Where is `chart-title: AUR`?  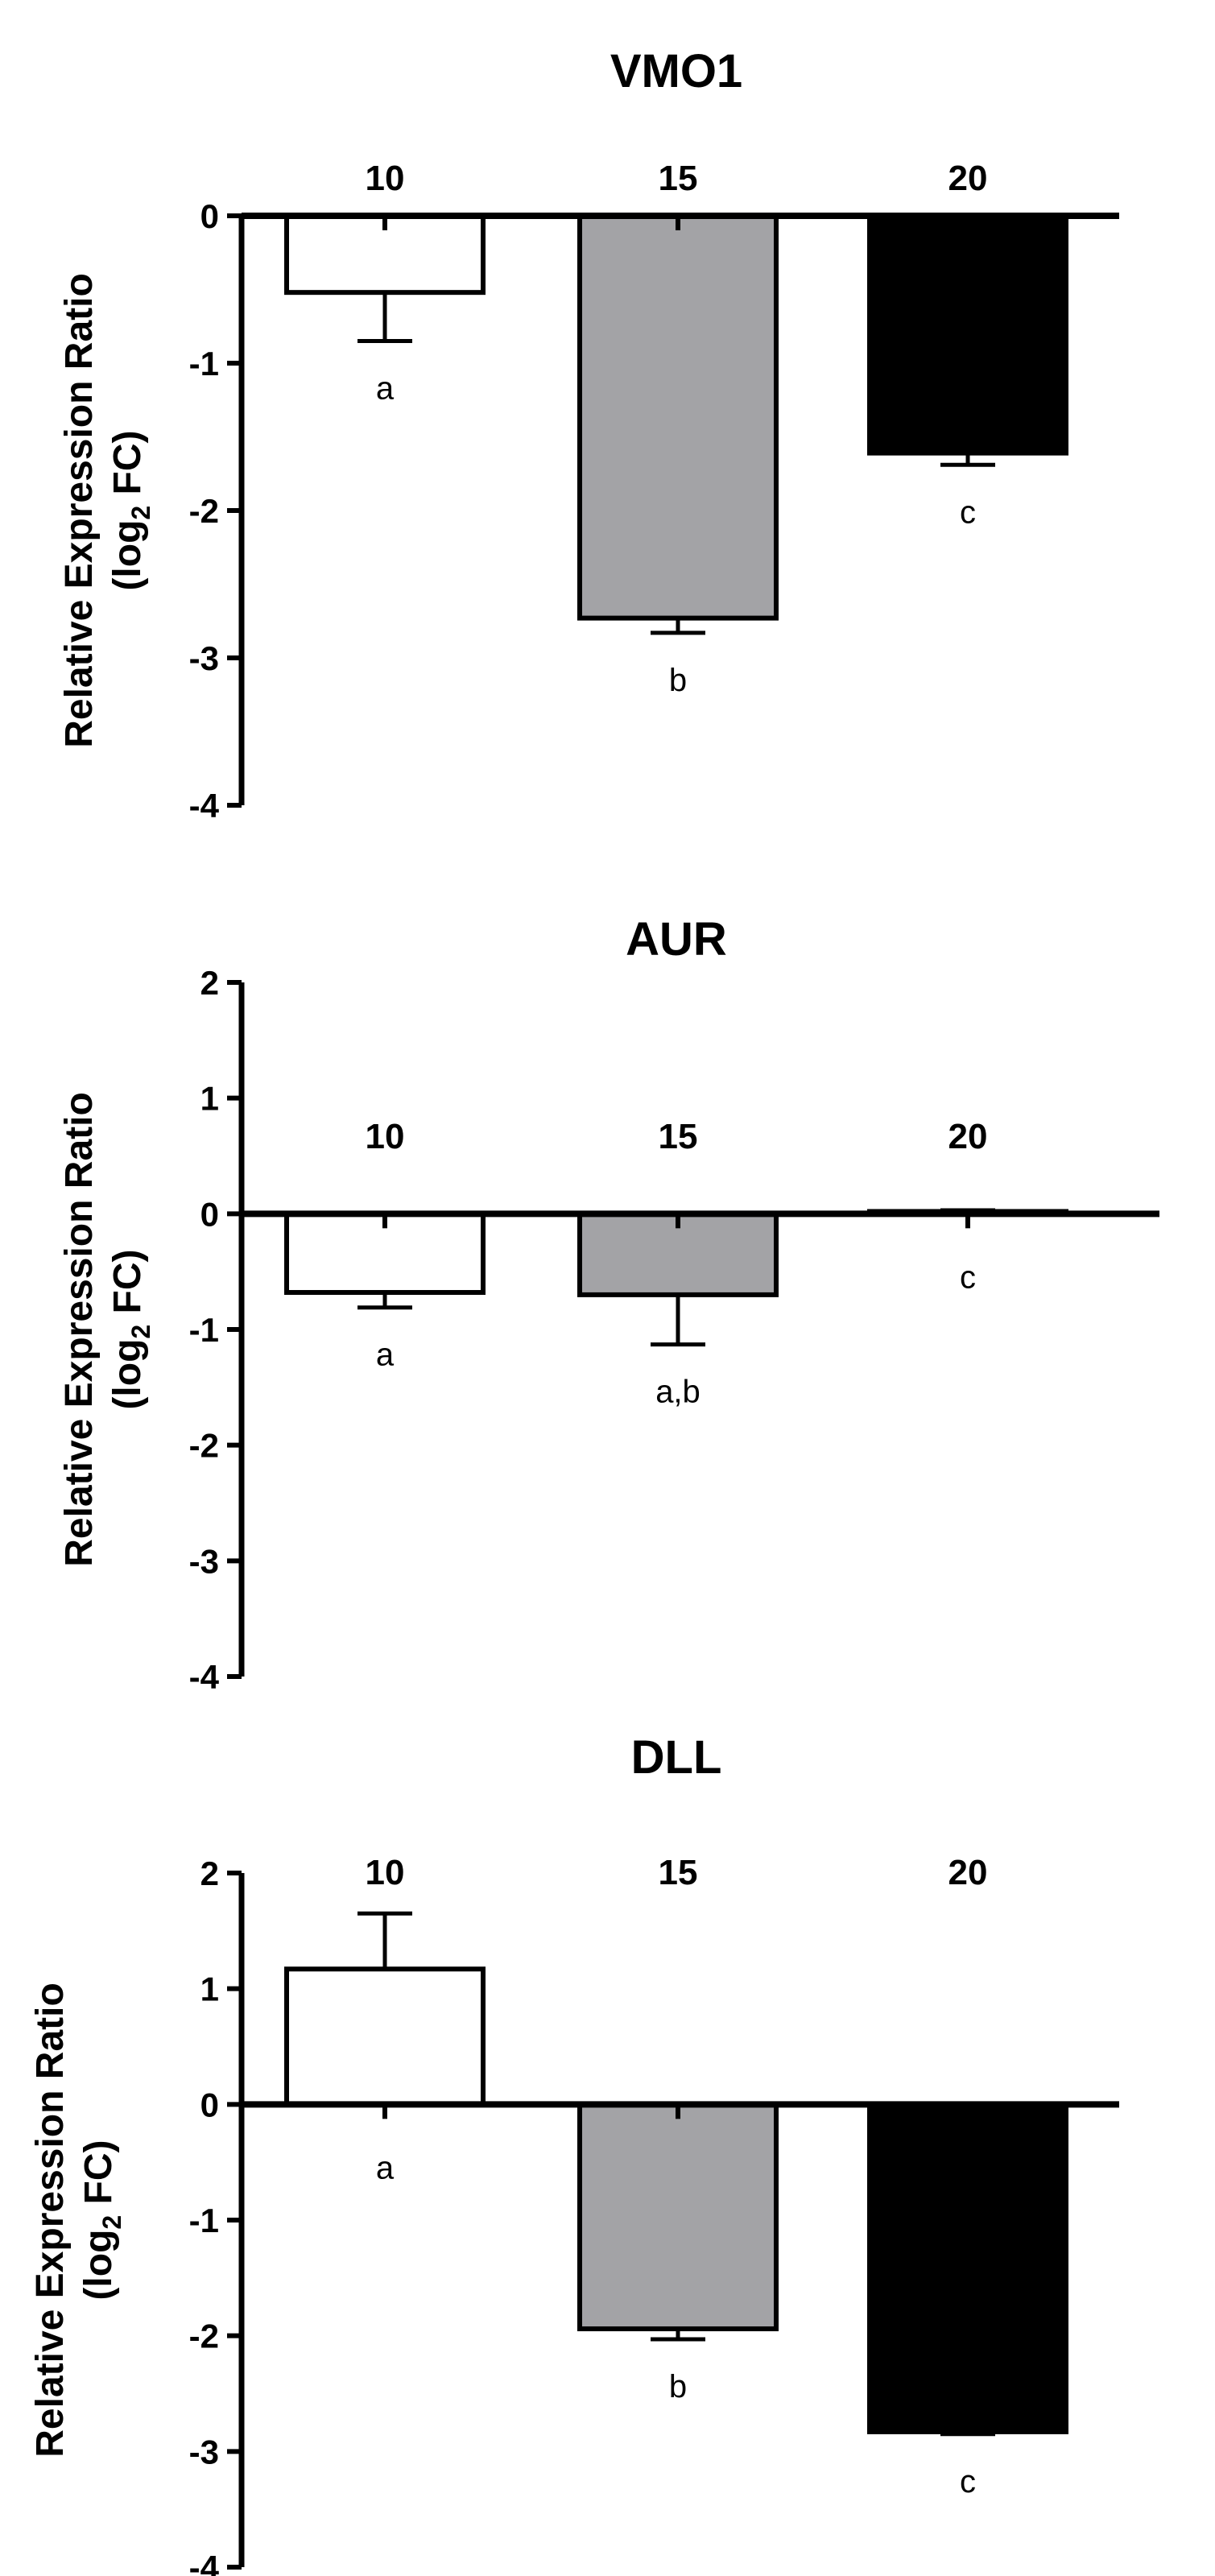 chart-title: AUR is located at coordinates (676, 939).